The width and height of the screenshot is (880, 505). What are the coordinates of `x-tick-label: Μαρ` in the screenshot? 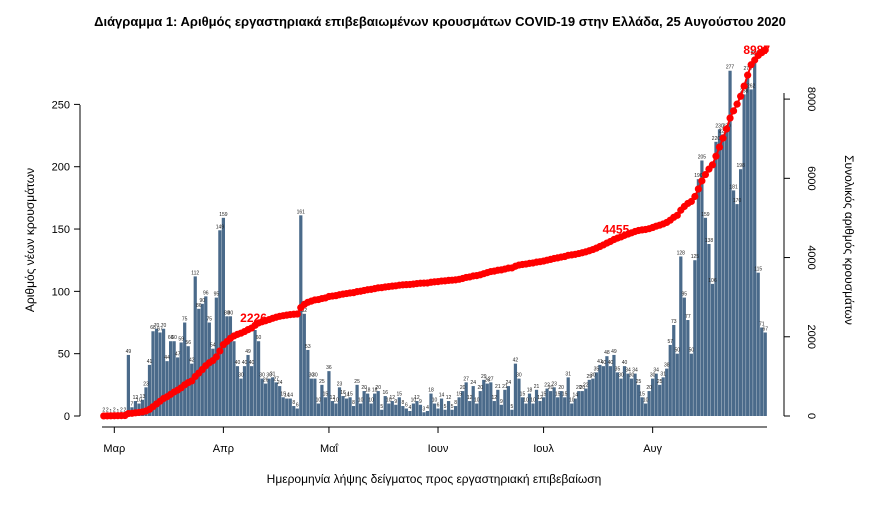 It's located at (114, 449).